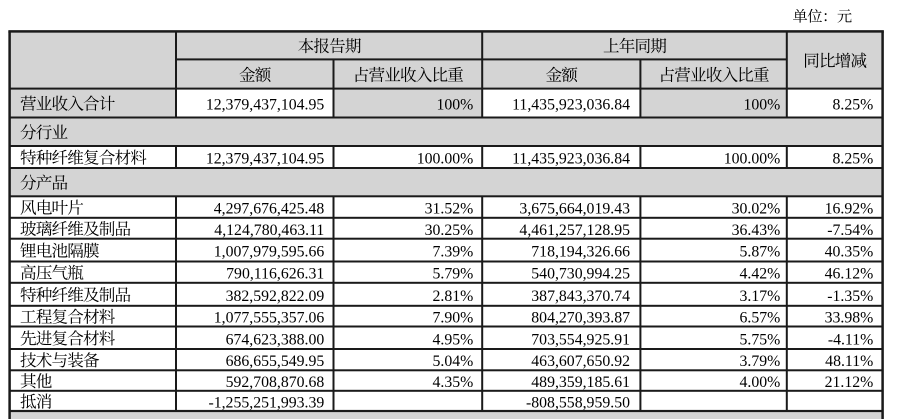  What do you see at coordinates (574, 209) in the screenshot?
I see `svg-text: 3,675,664,019.43` at bounding box center [574, 209].